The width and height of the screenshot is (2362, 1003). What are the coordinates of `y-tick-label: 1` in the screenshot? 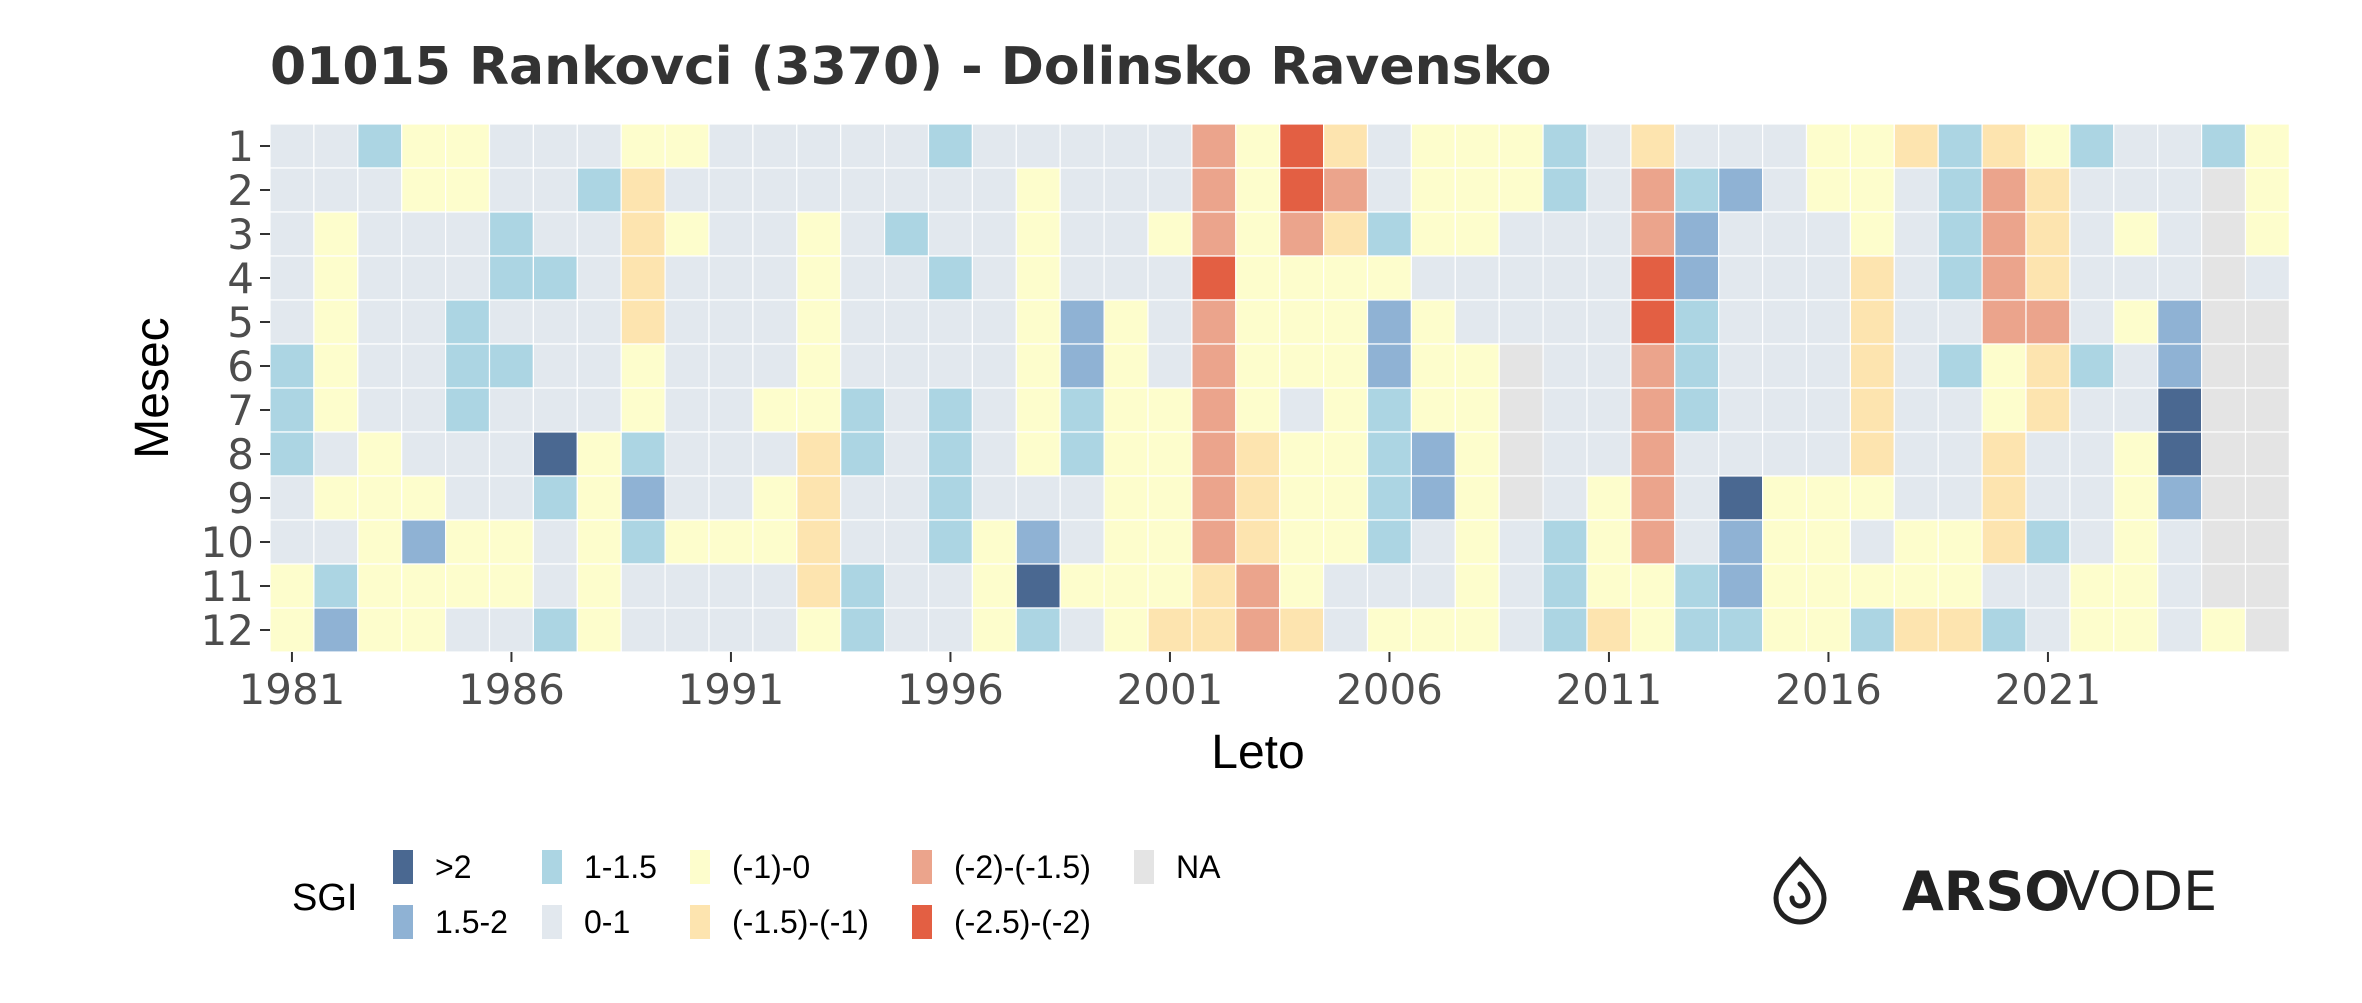 It's located at (240, 146).